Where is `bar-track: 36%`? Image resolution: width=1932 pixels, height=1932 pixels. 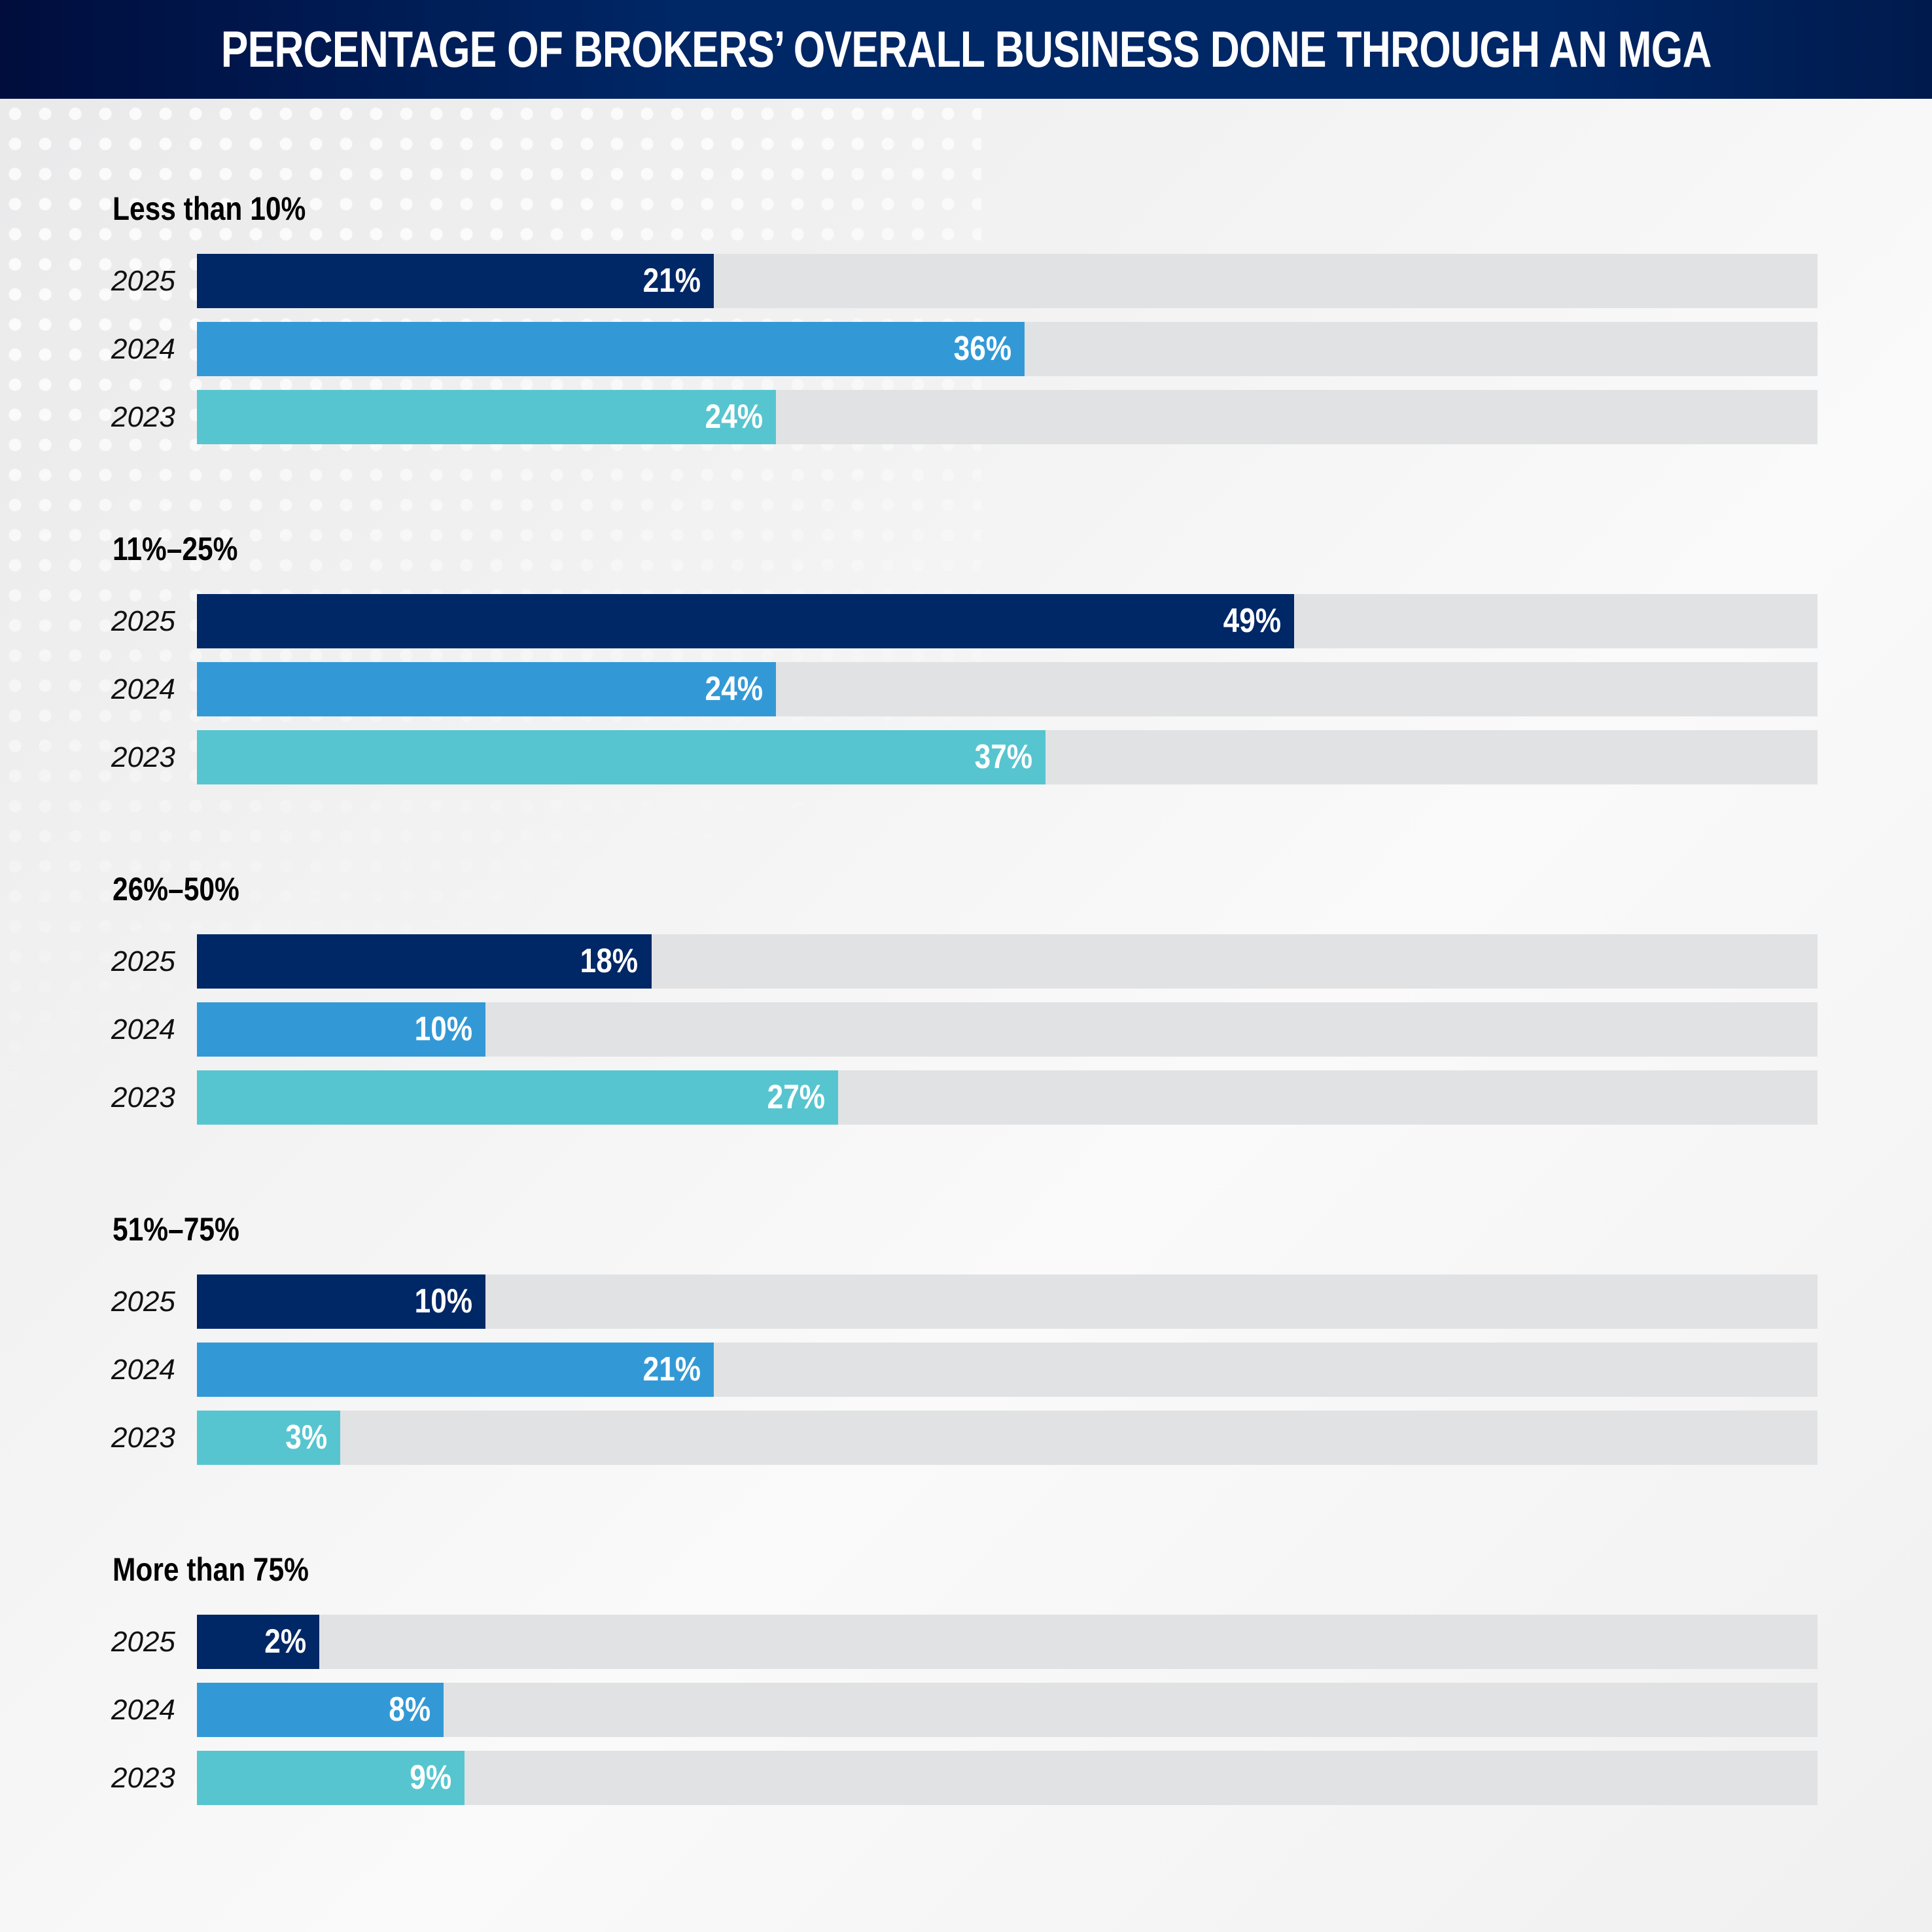 bar-track: 36% is located at coordinates (1007, 349).